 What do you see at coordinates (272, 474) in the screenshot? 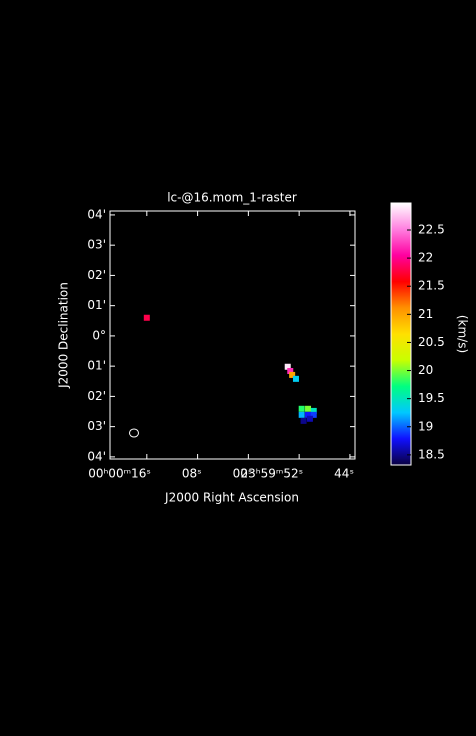
I see `x-tick-label: 23ʰ59ᵐ52ˢ` at bounding box center [272, 474].